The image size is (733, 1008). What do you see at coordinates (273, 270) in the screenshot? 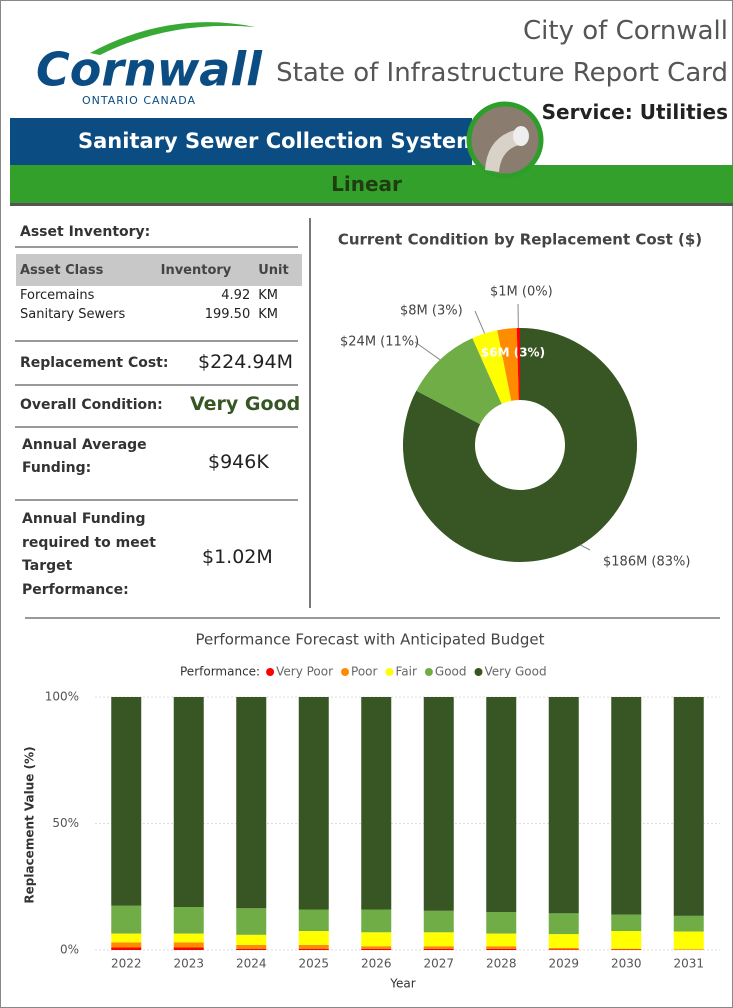
I see `th: Unit` at bounding box center [273, 270].